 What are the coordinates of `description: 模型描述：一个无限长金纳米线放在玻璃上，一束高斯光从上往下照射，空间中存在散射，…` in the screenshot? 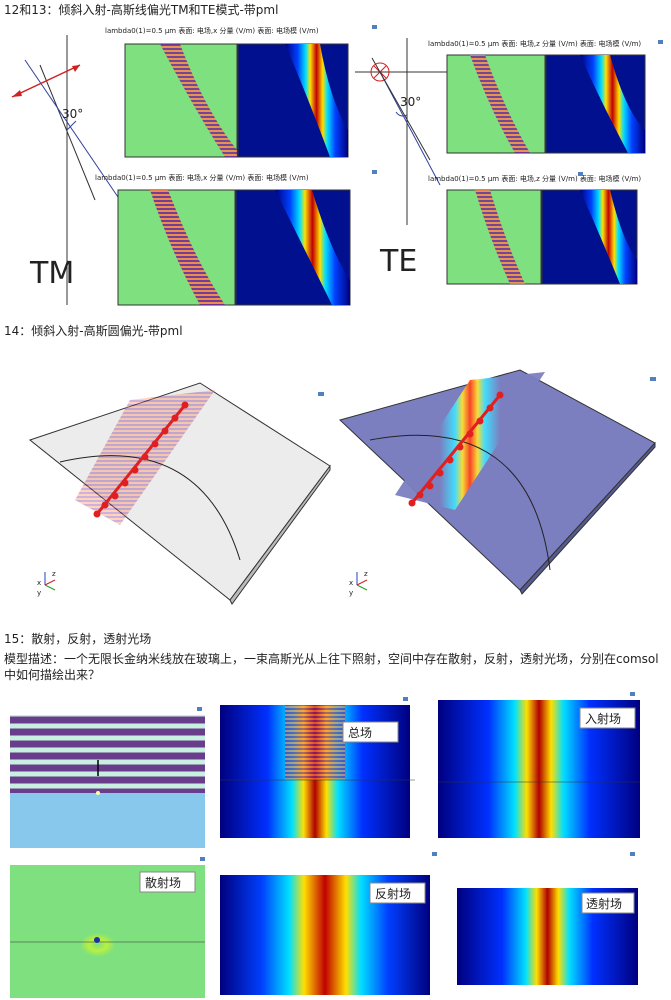 It's located at (331, 667).